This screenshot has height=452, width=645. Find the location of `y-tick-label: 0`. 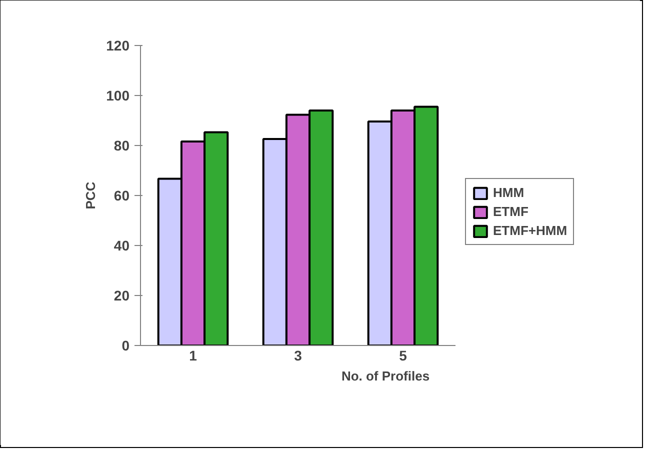

y-tick-label: 0 is located at coordinates (126, 346).